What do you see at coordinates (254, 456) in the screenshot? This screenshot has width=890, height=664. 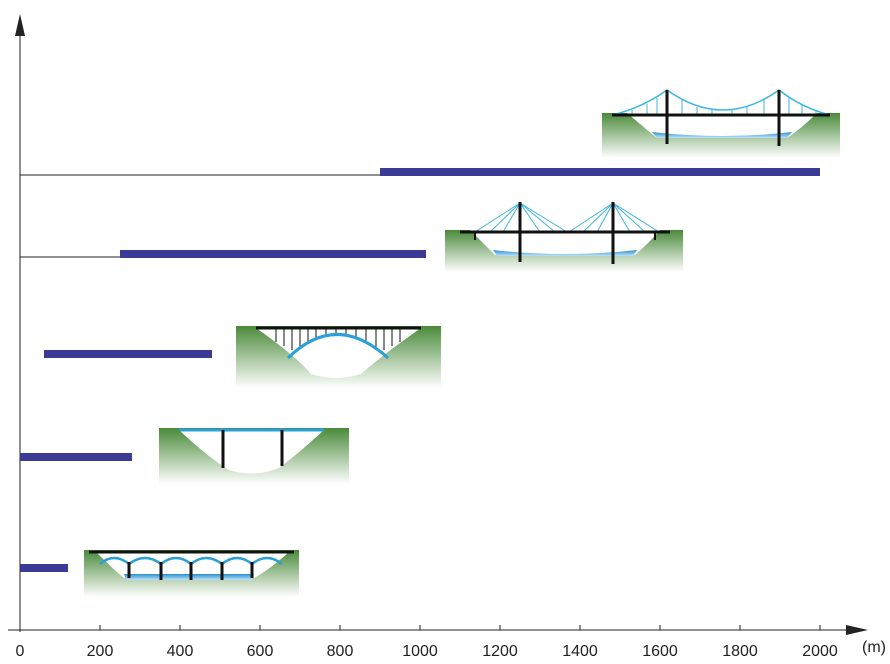 I see `beam-bridge-illustration` at bounding box center [254, 456].